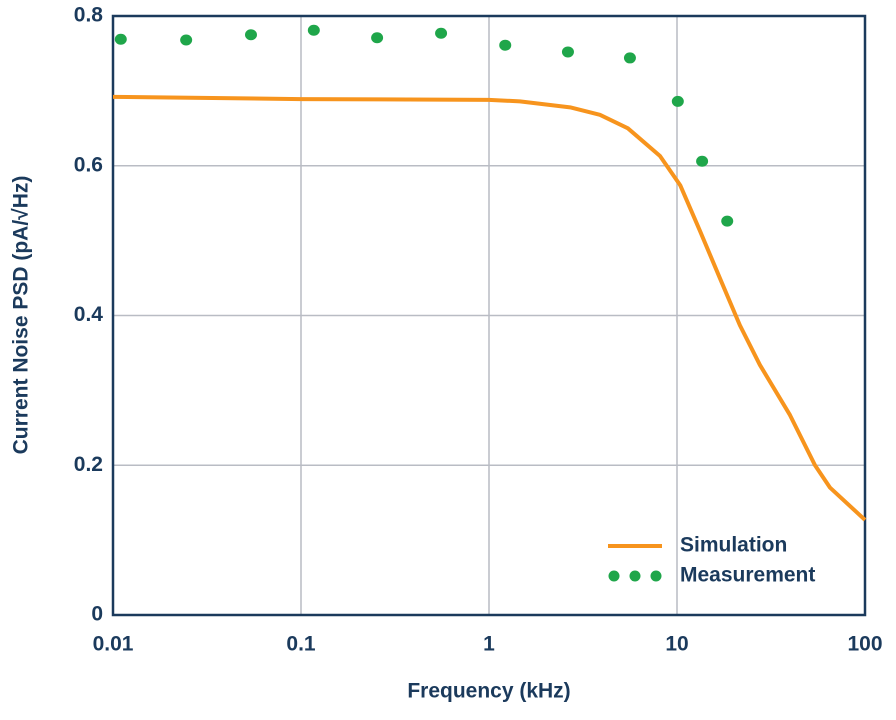  What do you see at coordinates (864, 644) in the screenshot?
I see `x-tick-label: 100` at bounding box center [864, 644].